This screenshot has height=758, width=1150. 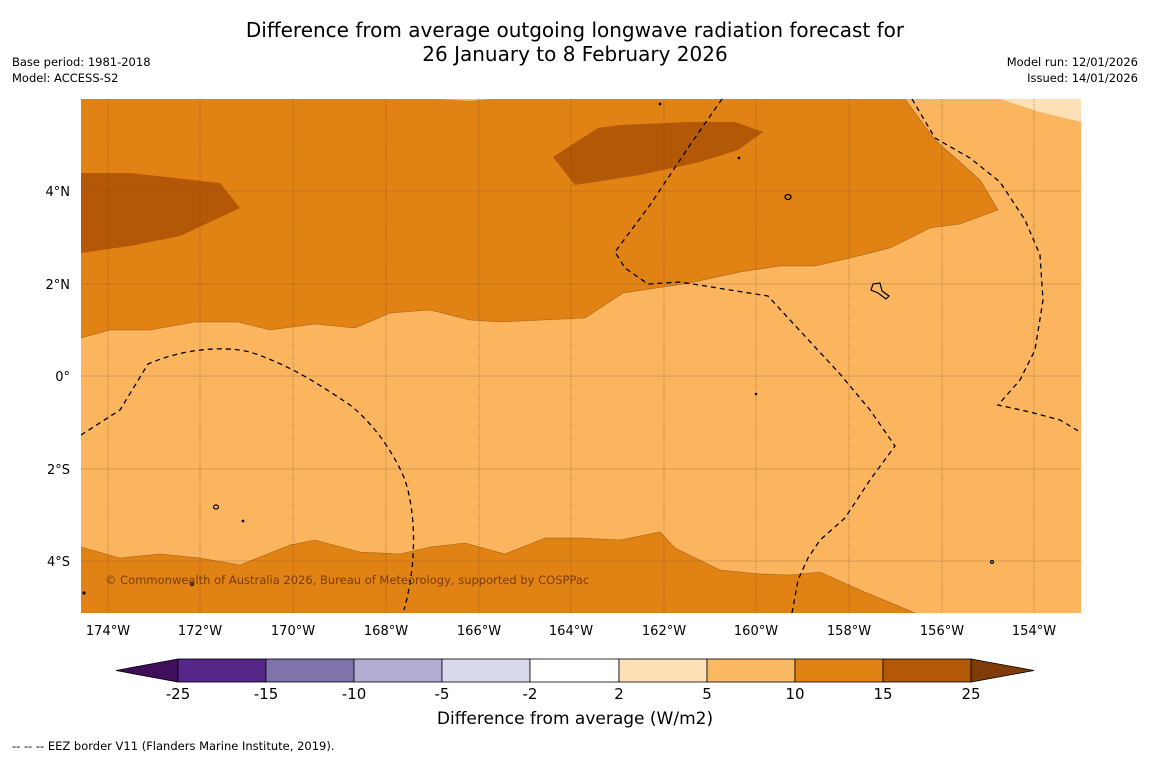 What do you see at coordinates (108, 631) in the screenshot?
I see `lon-tick-label: 174°W` at bounding box center [108, 631].